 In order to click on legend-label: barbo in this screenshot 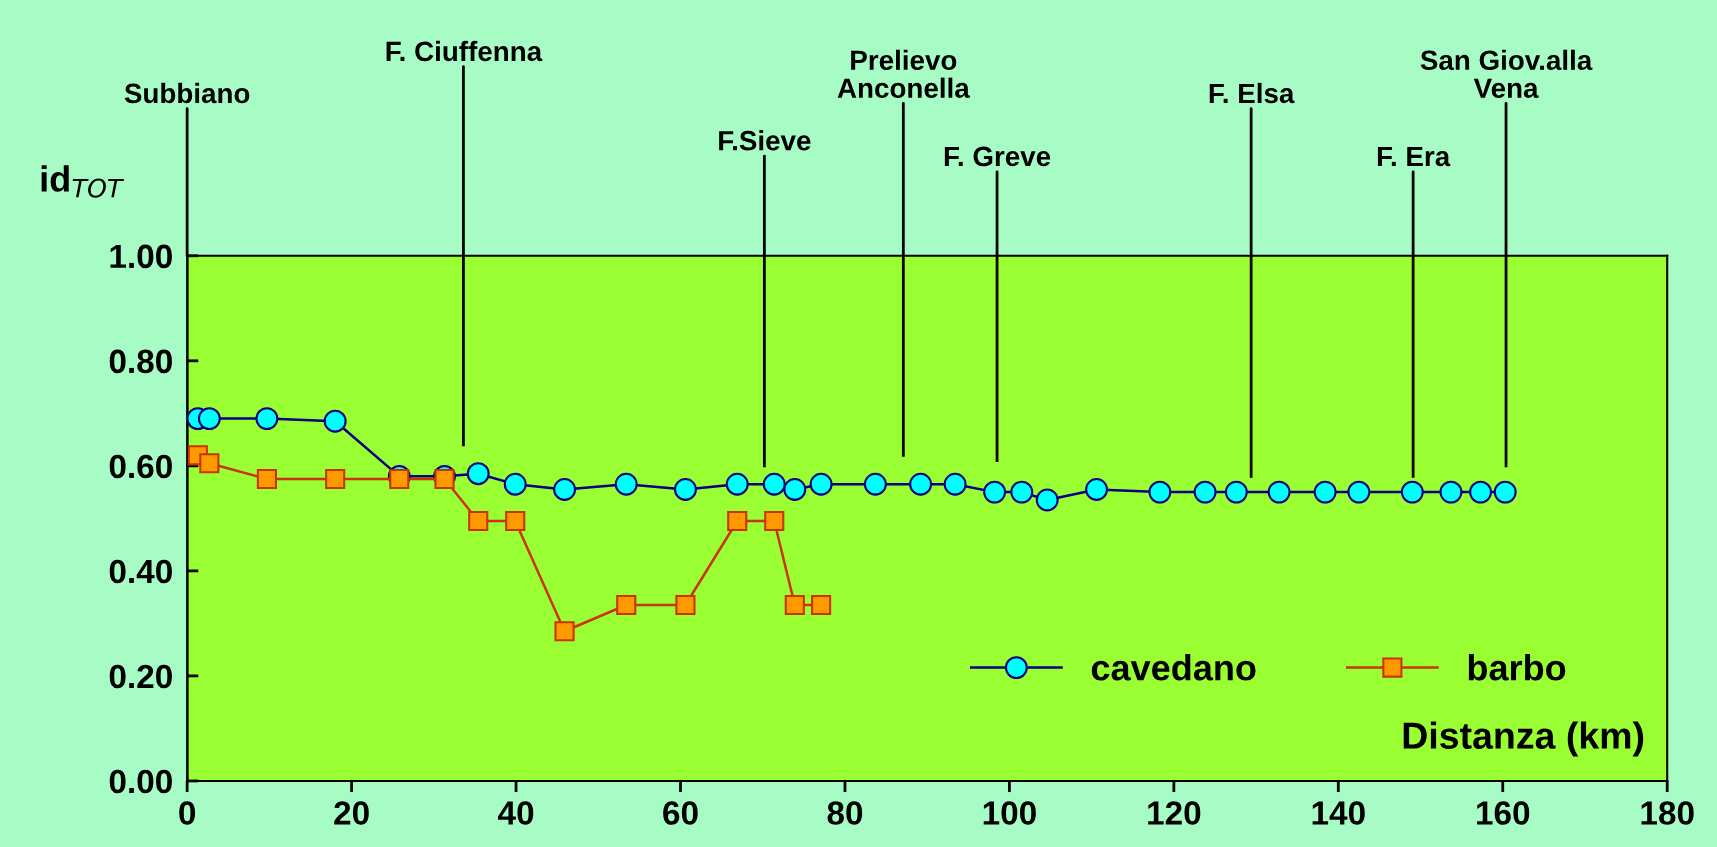, I will do `click(1517, 667)`.